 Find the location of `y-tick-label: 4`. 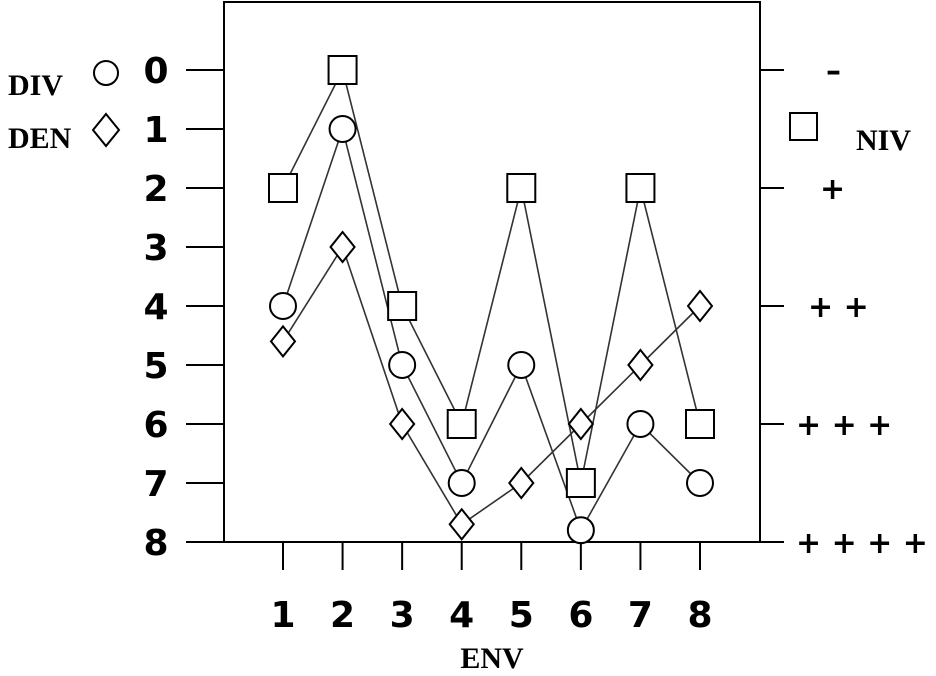

y-tick-label: 4 is located at coordinates (155, 307).